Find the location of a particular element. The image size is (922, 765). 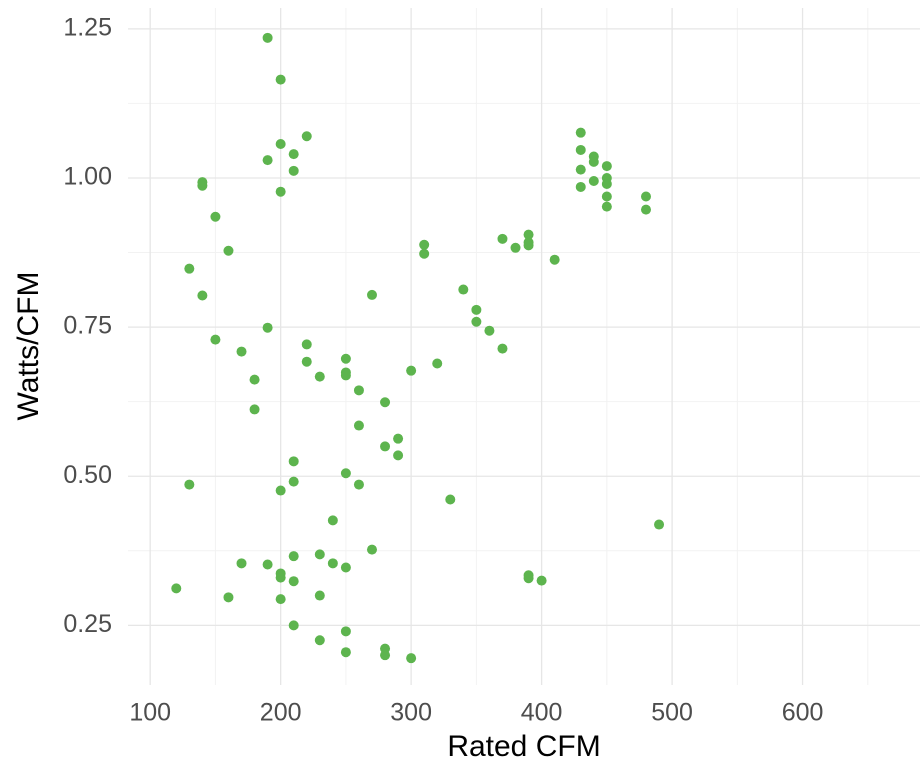

x-tick-label: 300 is located at coordinates (411, 713).